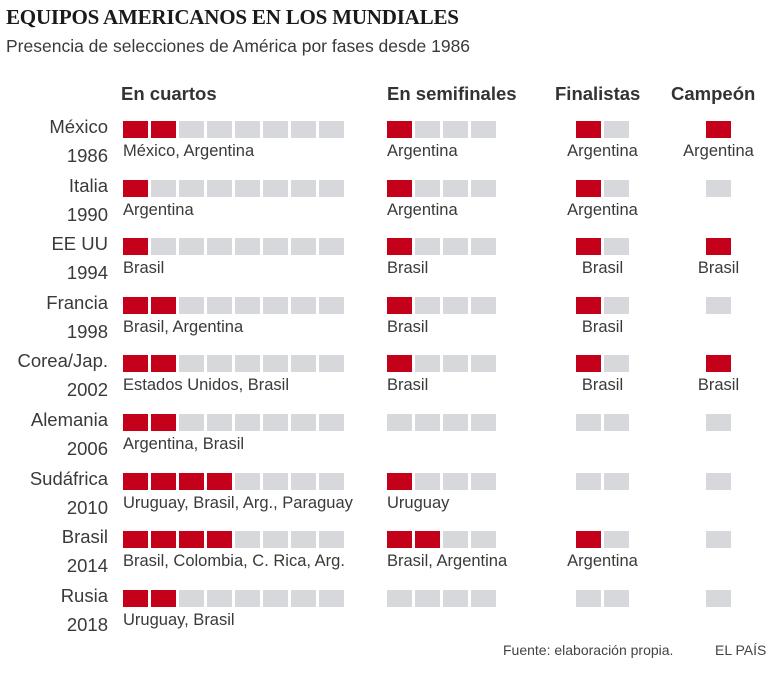 The image size is (768, 677). What do you see at coordinates (84, 537) in the screenshot?
I see `host-country: Brasil` at bounding box center [84, 537].